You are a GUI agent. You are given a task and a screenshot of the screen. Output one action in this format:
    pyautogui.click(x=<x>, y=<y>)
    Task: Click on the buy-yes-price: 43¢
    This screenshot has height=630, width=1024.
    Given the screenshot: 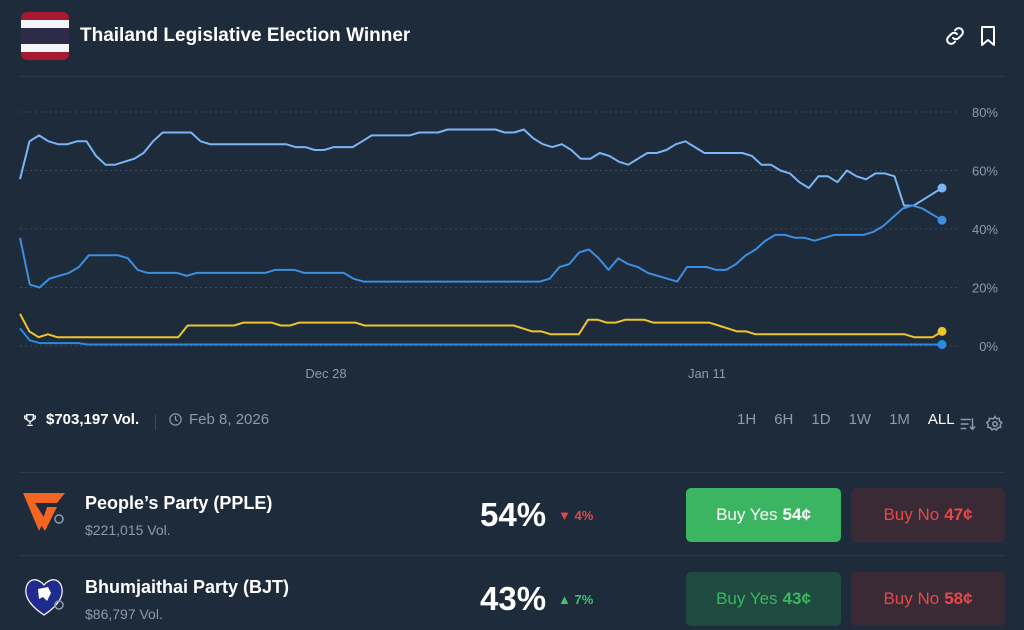 What is the action you would take?
    pyautogui.click(x=796, y=598)
    